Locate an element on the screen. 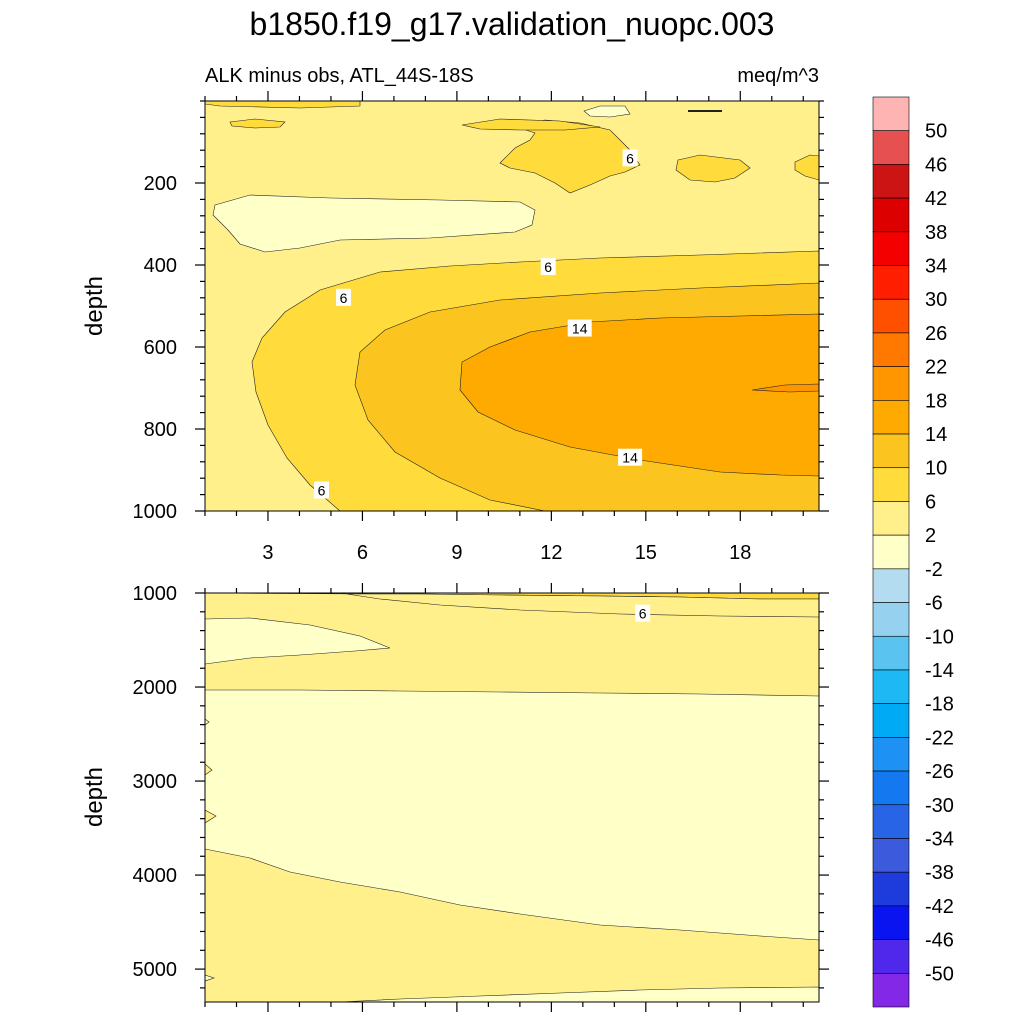 The image size is (1024, 1024). y-tick-label: 2000 is located at coordinates (155, 688).